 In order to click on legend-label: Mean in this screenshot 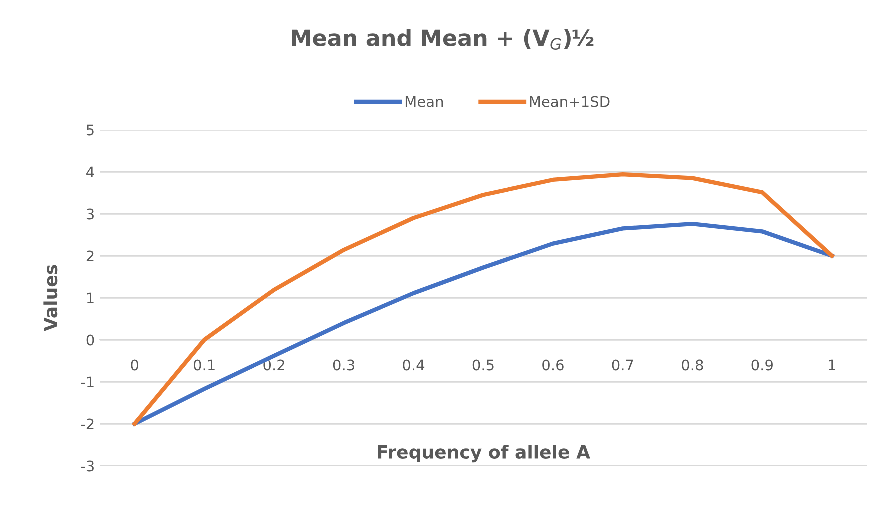, I will do `click(425, 102)`.